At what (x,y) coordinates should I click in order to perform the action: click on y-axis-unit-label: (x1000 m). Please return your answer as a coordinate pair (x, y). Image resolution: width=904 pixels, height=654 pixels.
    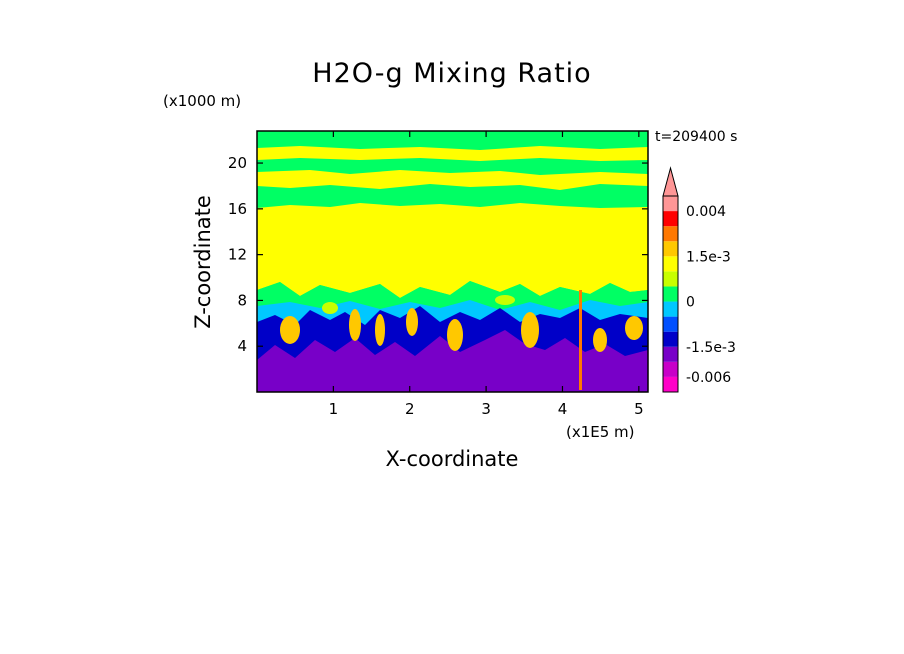
    Looking at the image, I should click on (202, 101).